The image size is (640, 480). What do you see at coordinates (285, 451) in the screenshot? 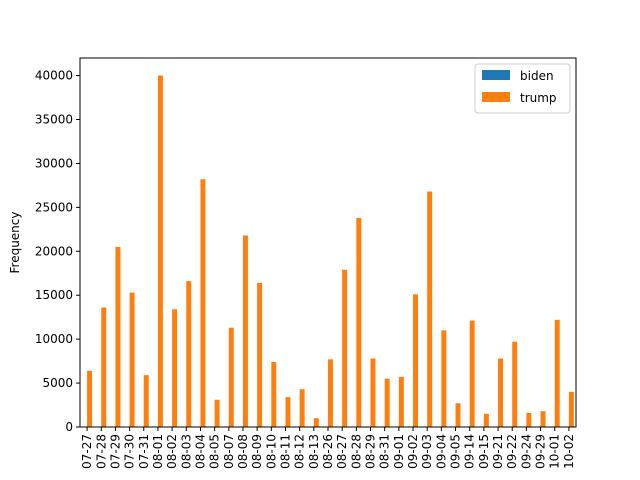
I see `x-tick-label: 08-11` at bounding box center [285, 451].